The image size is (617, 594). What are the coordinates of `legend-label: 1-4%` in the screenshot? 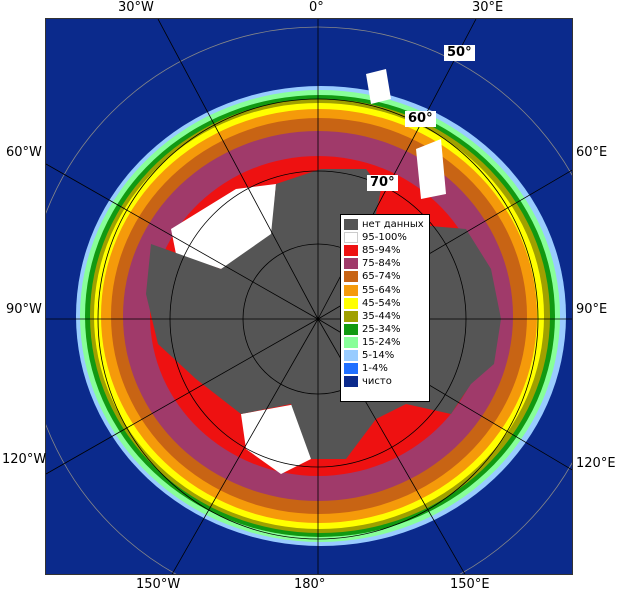 It's located at (375, 369).